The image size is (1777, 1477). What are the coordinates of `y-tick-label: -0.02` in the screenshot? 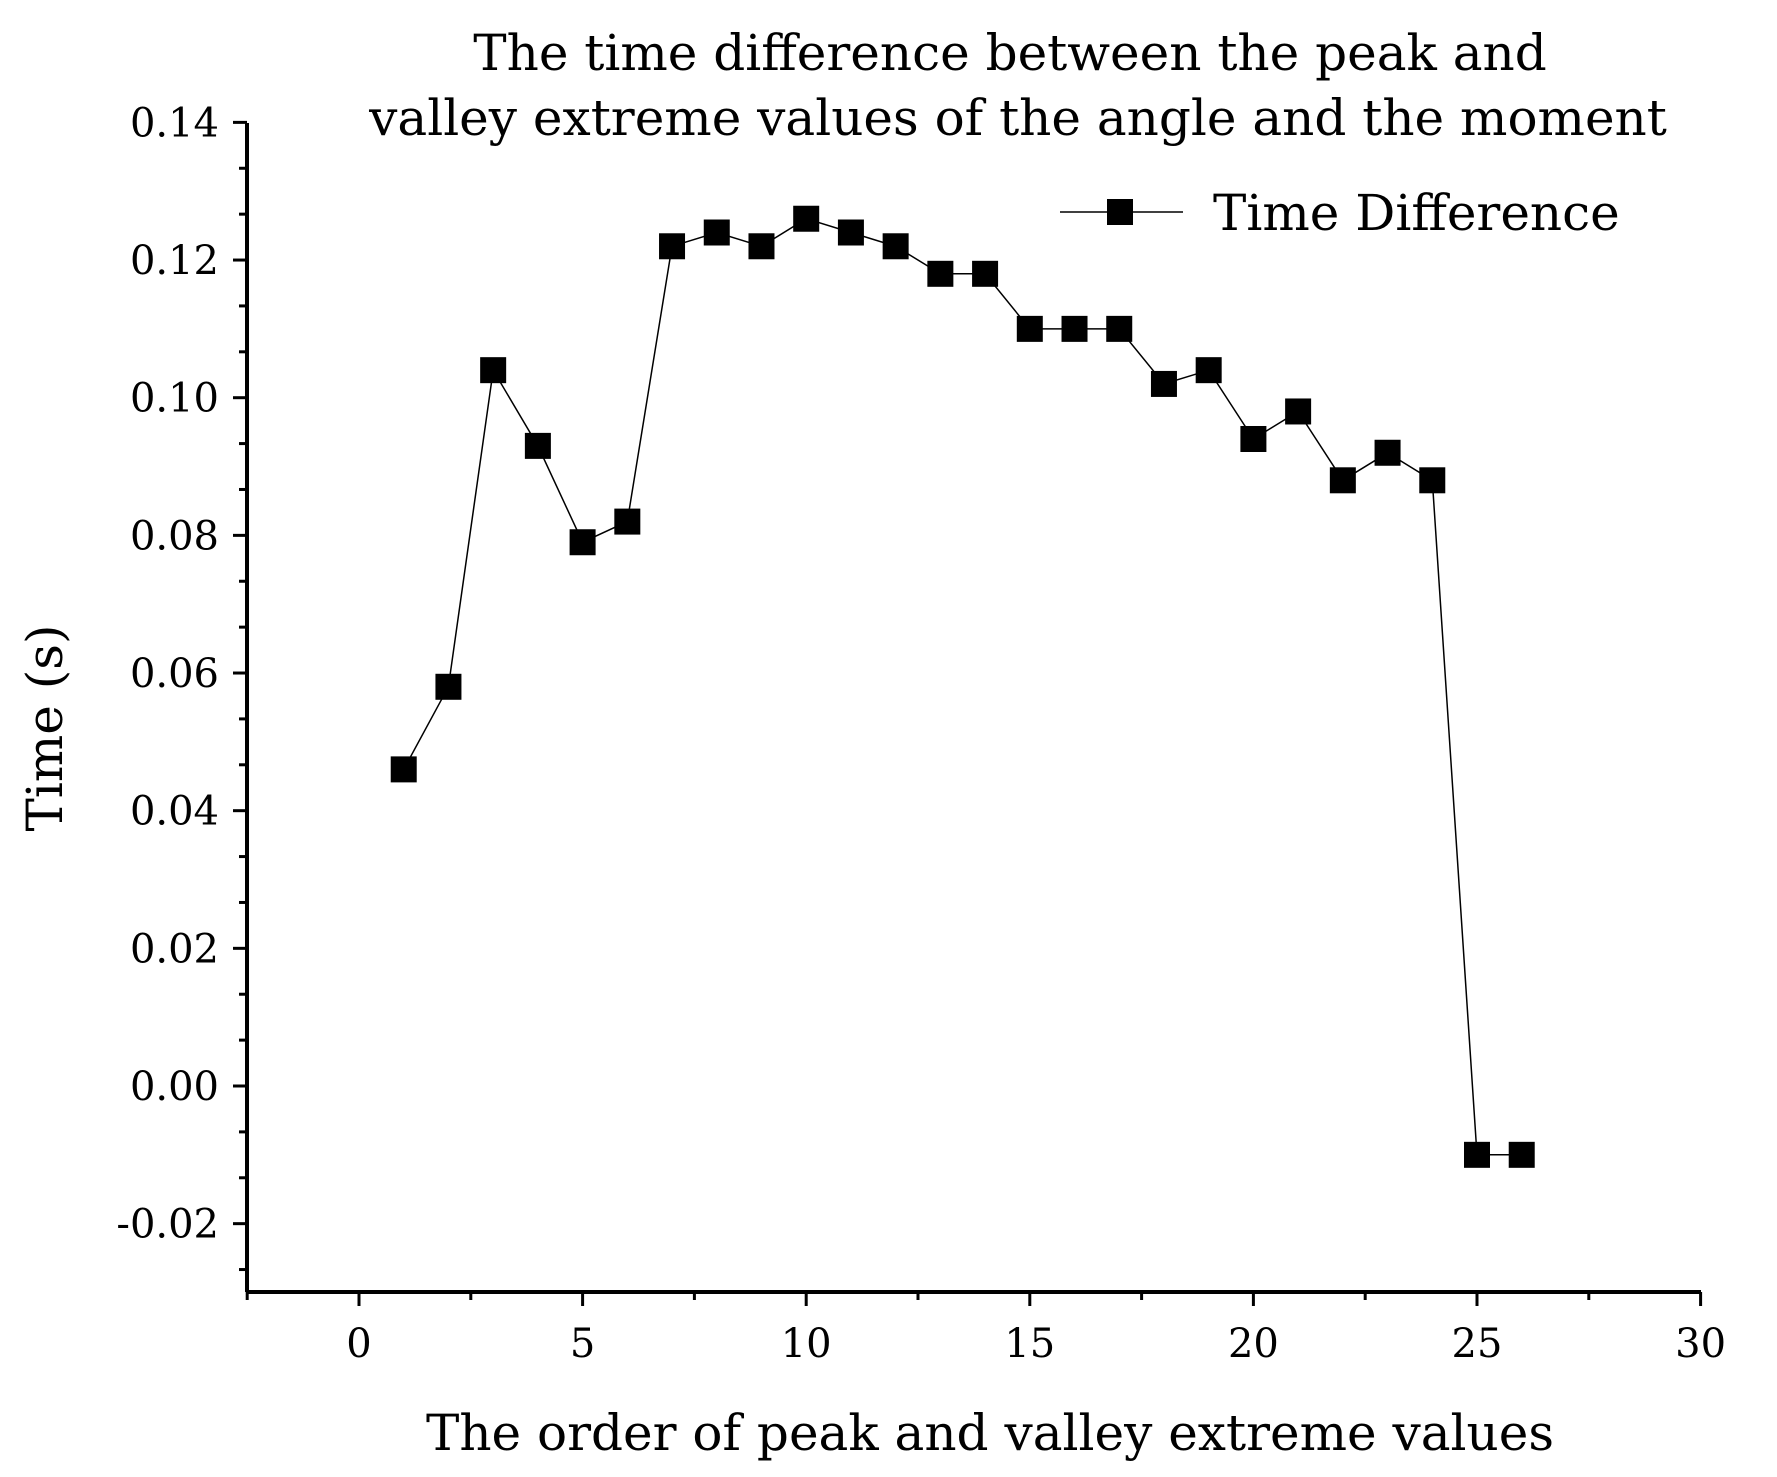 It's located at (167, 1225).